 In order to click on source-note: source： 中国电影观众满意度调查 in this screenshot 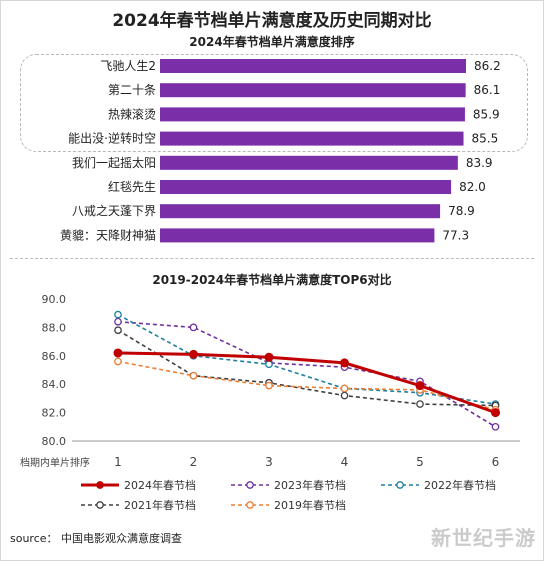, I will do `click(96, 538)`.